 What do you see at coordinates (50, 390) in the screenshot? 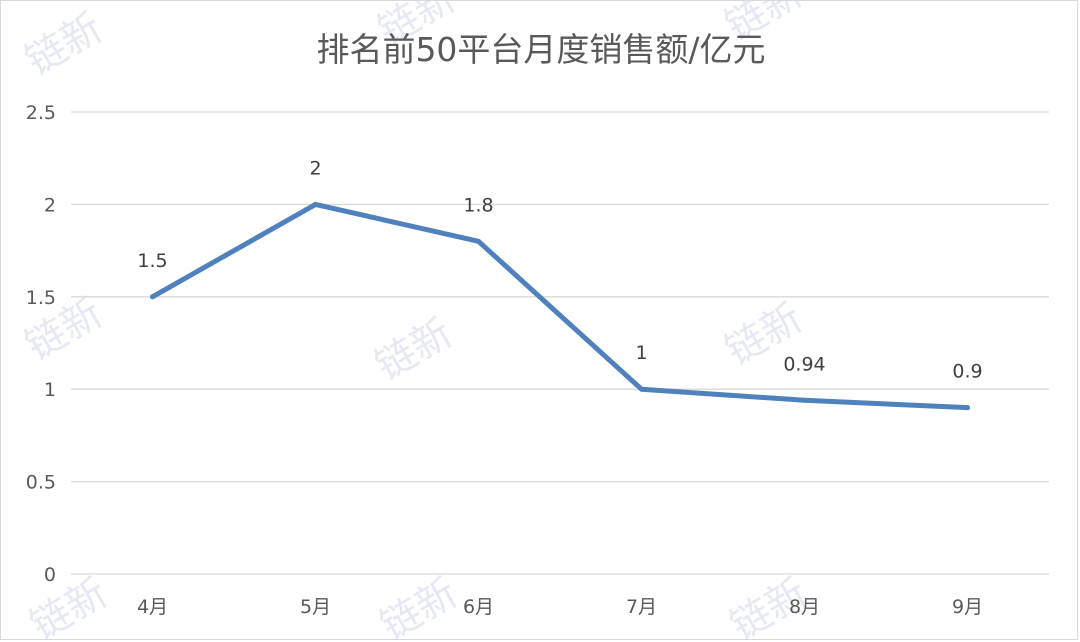
I see `y-tick-label: 1` at bounding box center [50, 390].